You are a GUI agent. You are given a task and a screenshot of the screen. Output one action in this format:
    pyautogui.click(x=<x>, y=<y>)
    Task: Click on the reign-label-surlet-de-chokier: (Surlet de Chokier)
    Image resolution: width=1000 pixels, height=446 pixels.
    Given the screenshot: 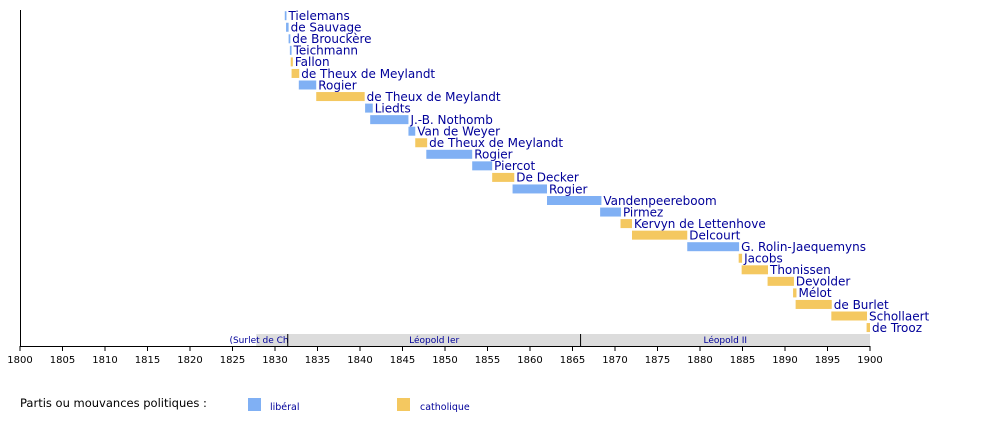 What is the action you would take?
    pyautogui.click(x=271, y=341)
    